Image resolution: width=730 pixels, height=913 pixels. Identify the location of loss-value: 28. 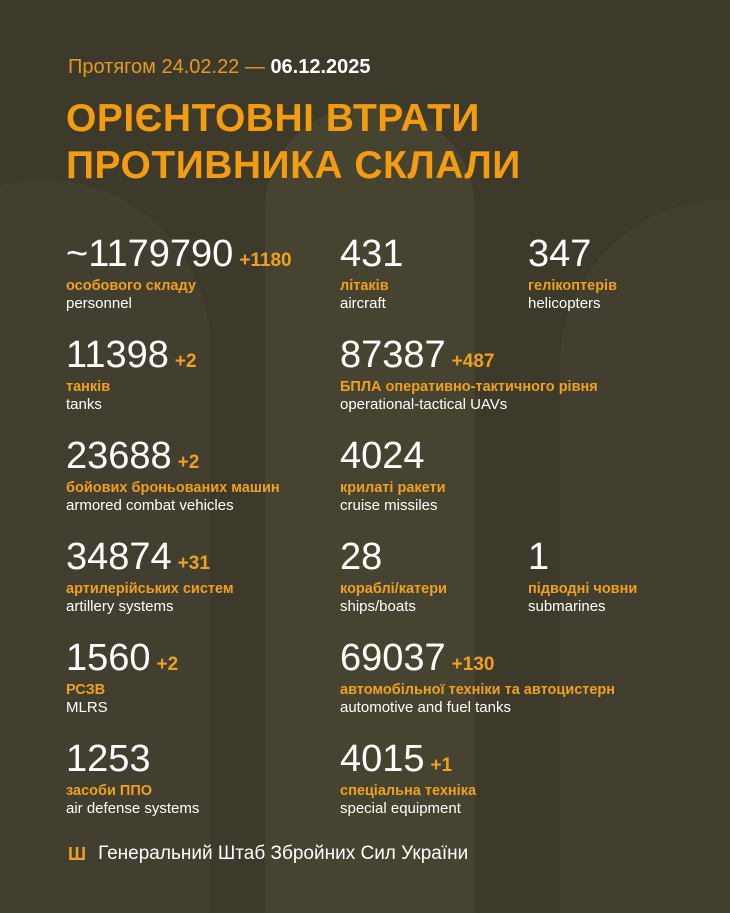
(361, 557).